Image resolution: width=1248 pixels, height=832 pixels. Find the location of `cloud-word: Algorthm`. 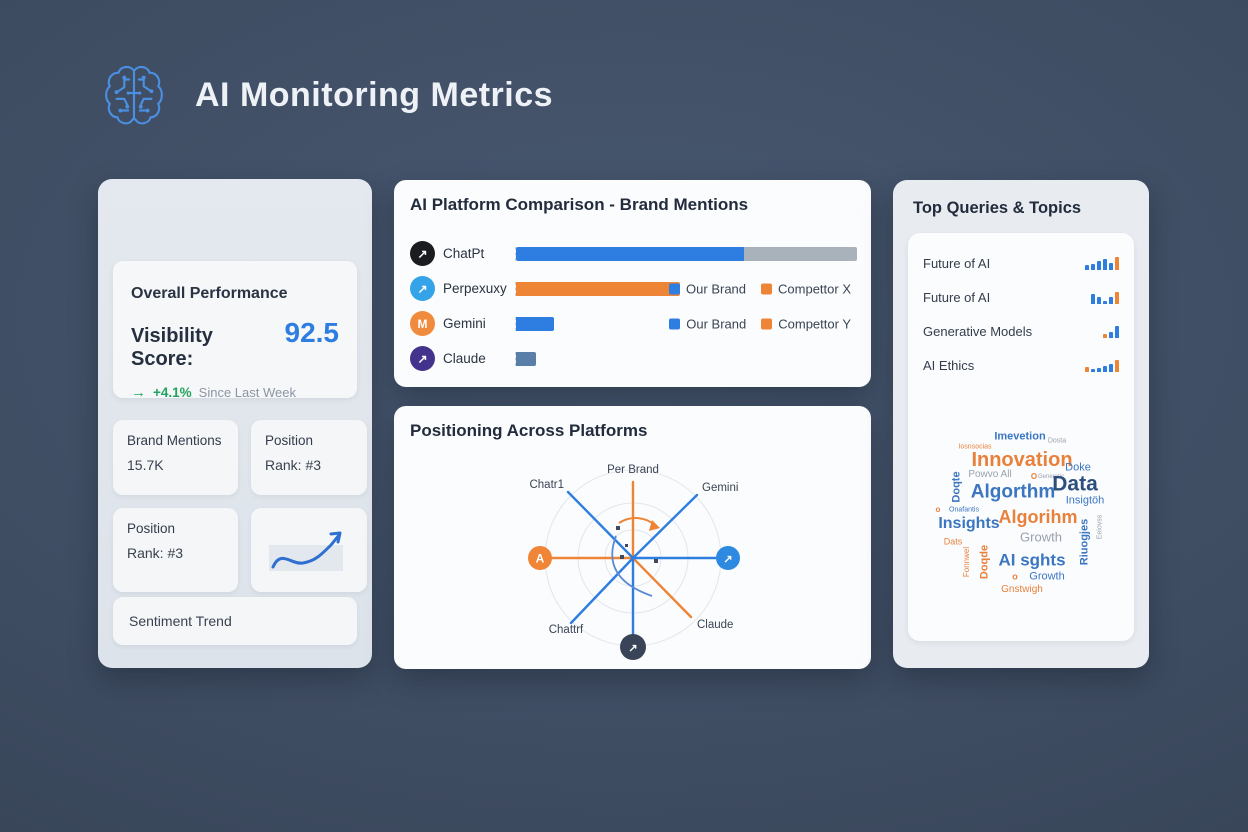

cloud-word: Algorthm is located at coordinates (1013, 492).